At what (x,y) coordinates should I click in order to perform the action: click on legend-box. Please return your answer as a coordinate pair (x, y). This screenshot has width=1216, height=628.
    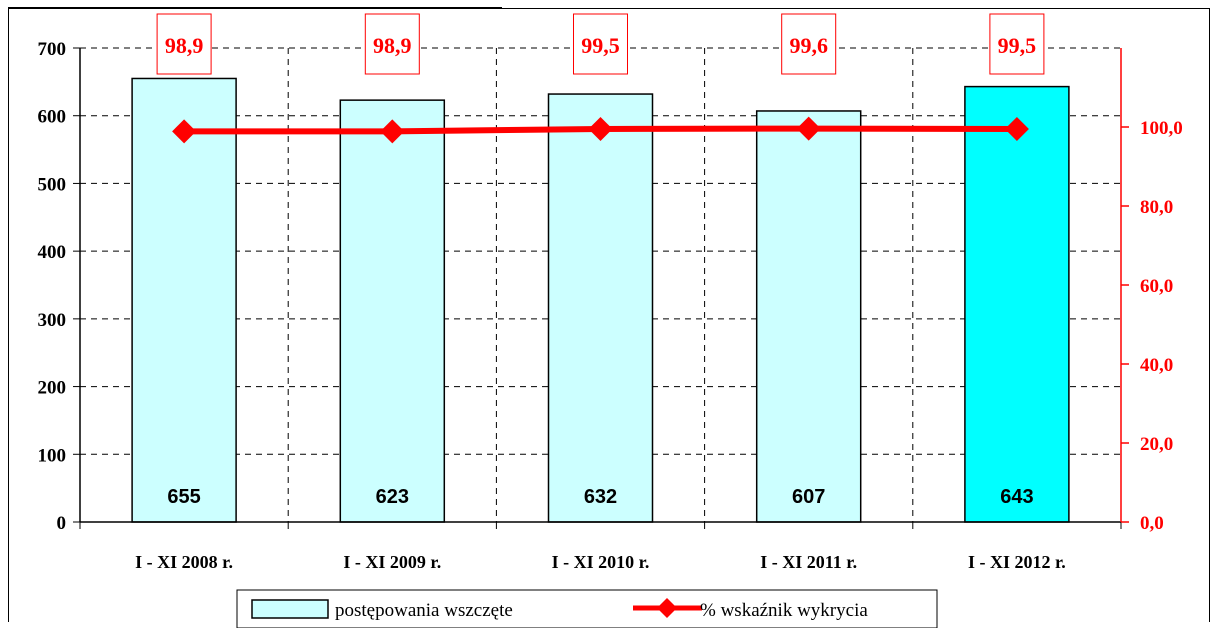
    Looking at the image, I should click on (587, 608).